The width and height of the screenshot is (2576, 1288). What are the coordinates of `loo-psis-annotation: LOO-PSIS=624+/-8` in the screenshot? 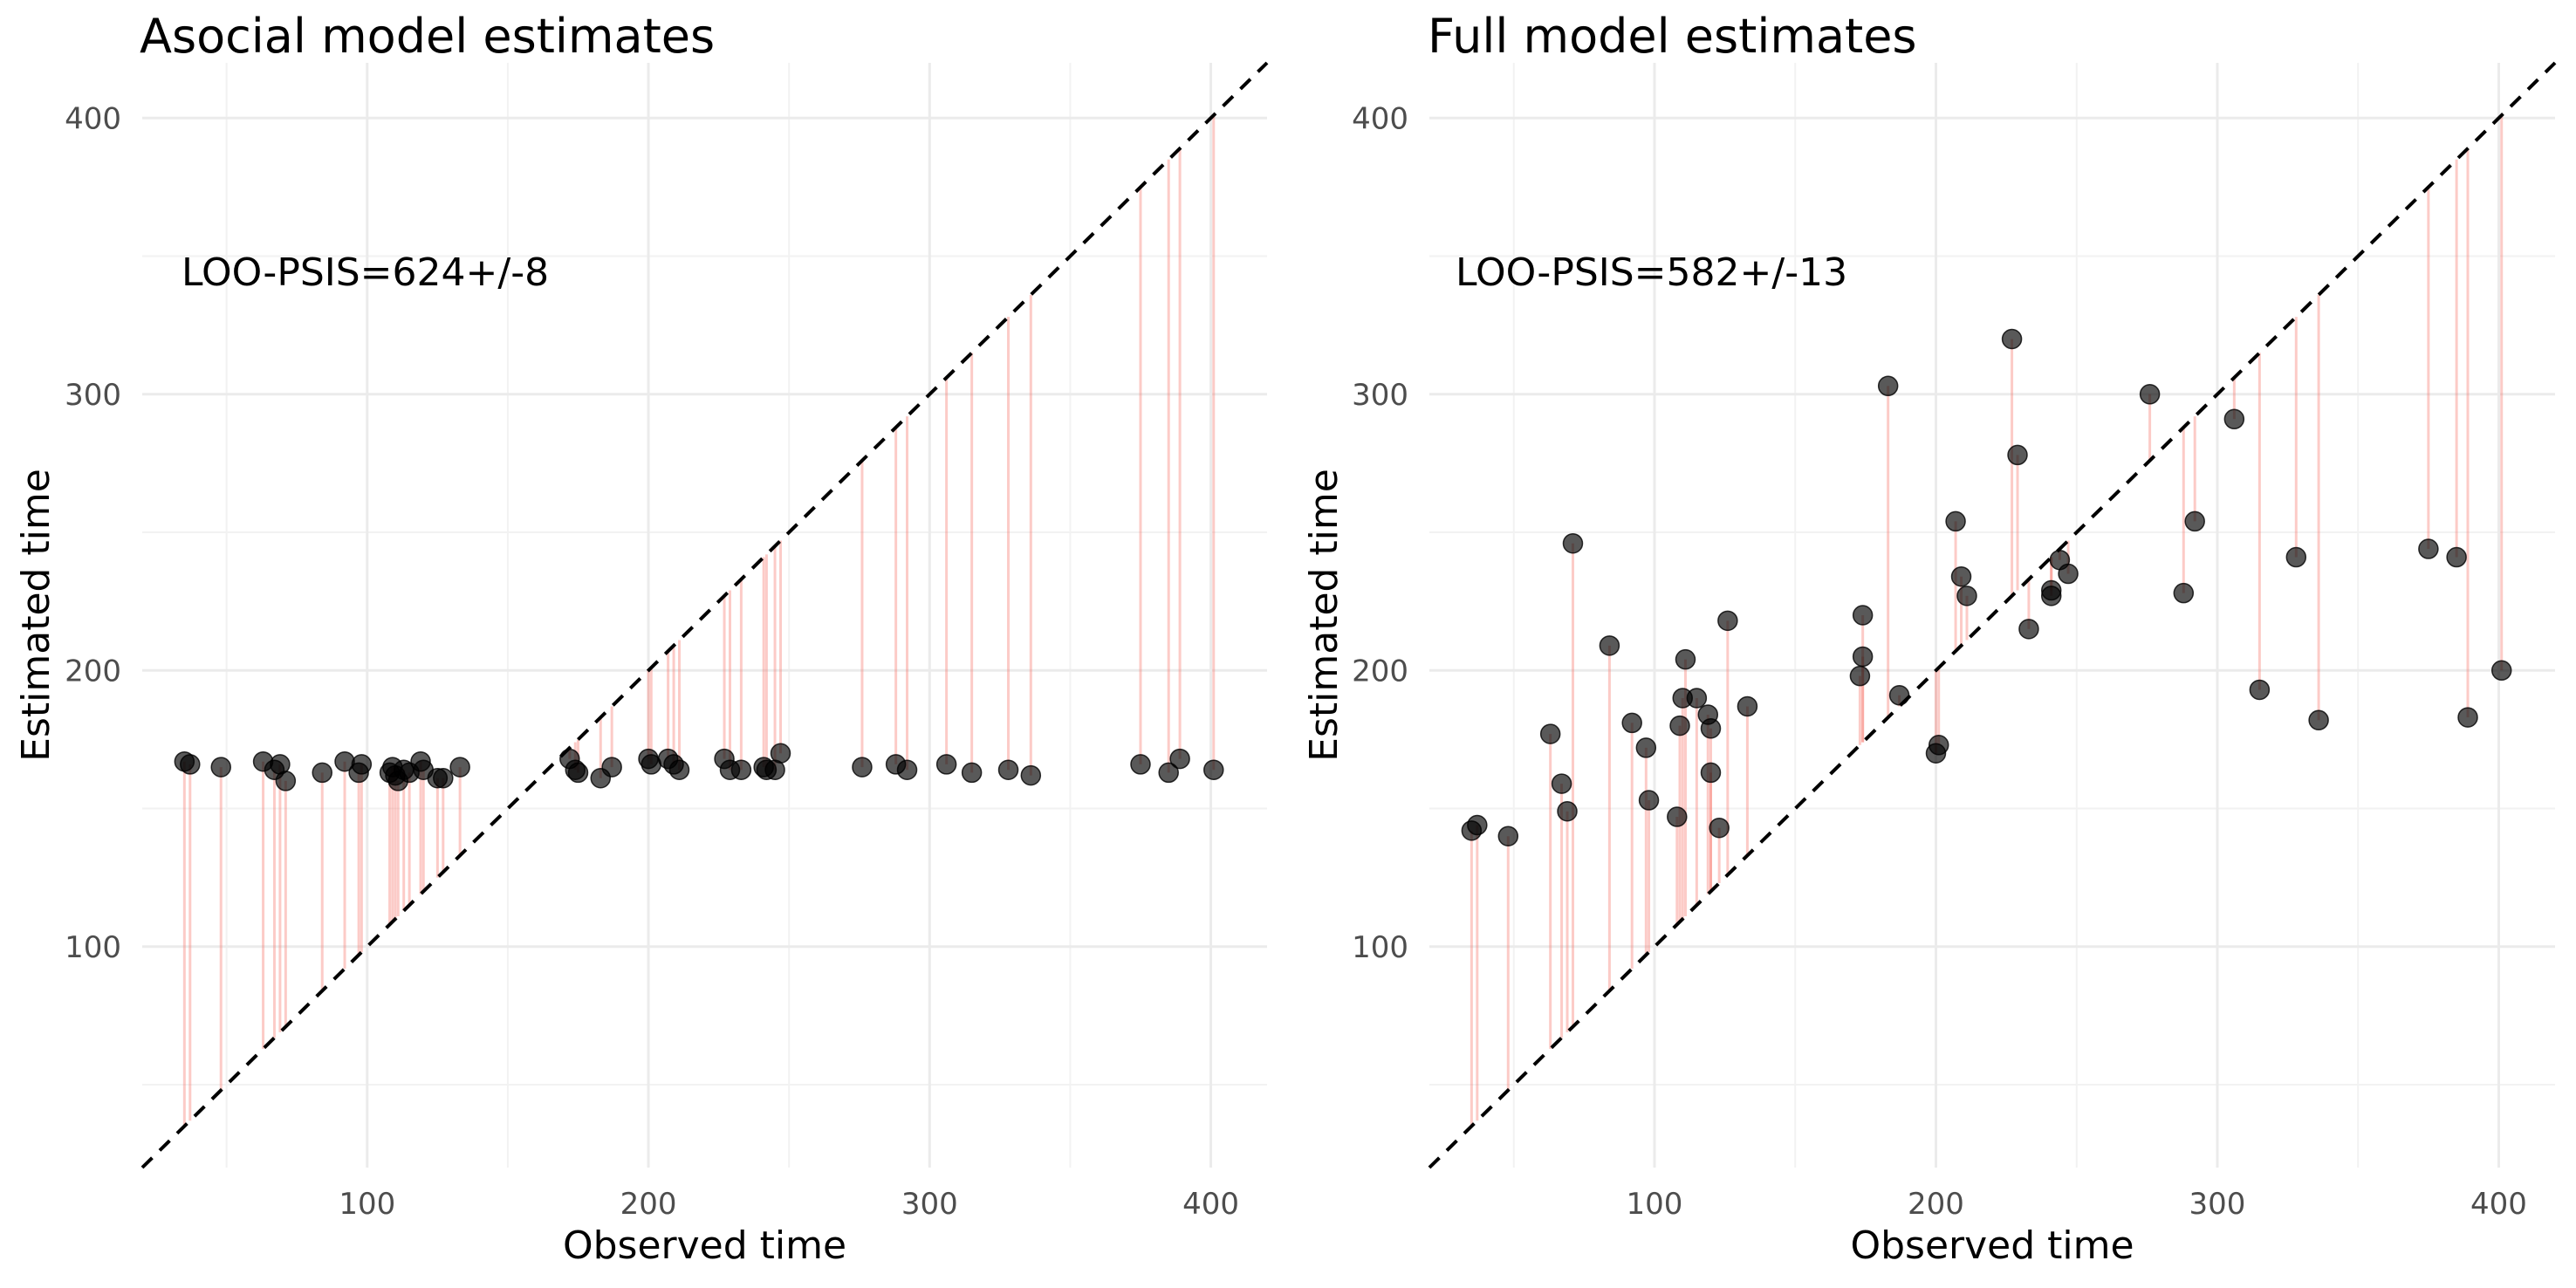 It's located at (365, 272).